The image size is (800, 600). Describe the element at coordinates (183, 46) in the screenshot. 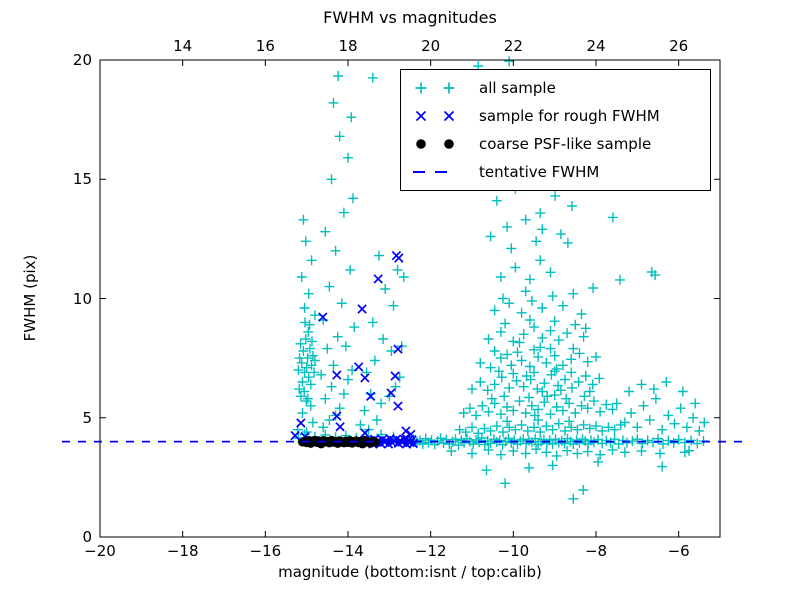

I see `x-tick-label-top: 14` at that location.